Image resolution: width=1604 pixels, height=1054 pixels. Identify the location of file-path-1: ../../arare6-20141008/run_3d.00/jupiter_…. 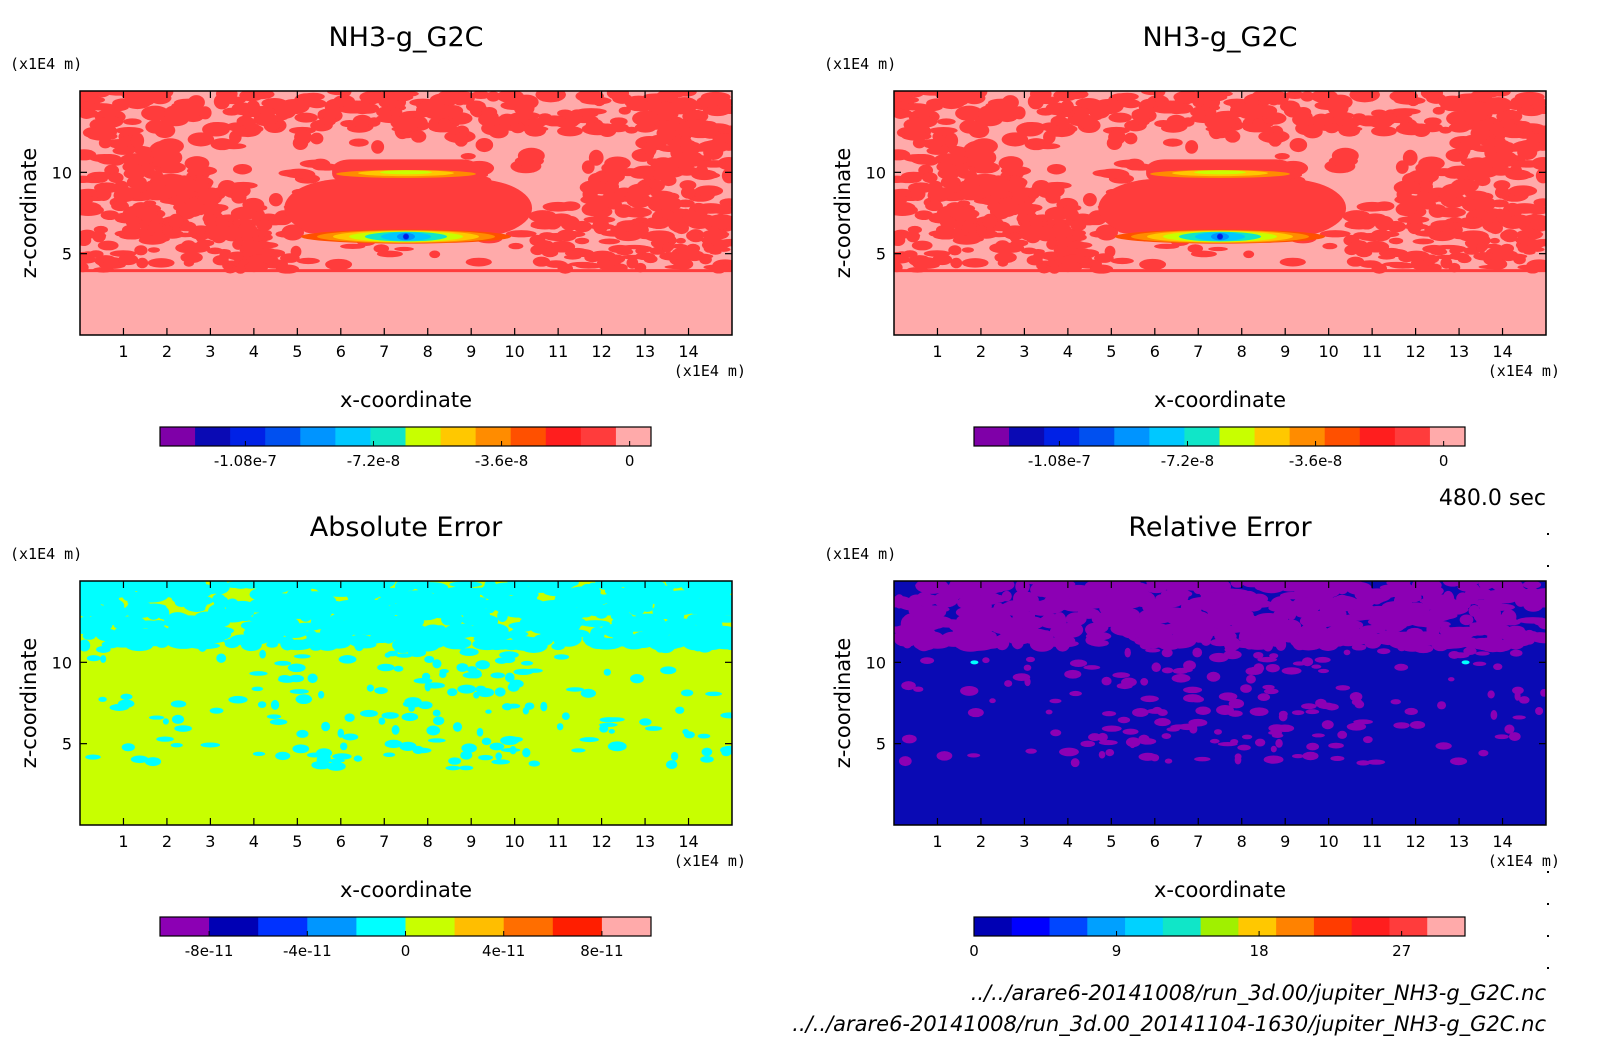
(1259, 993).